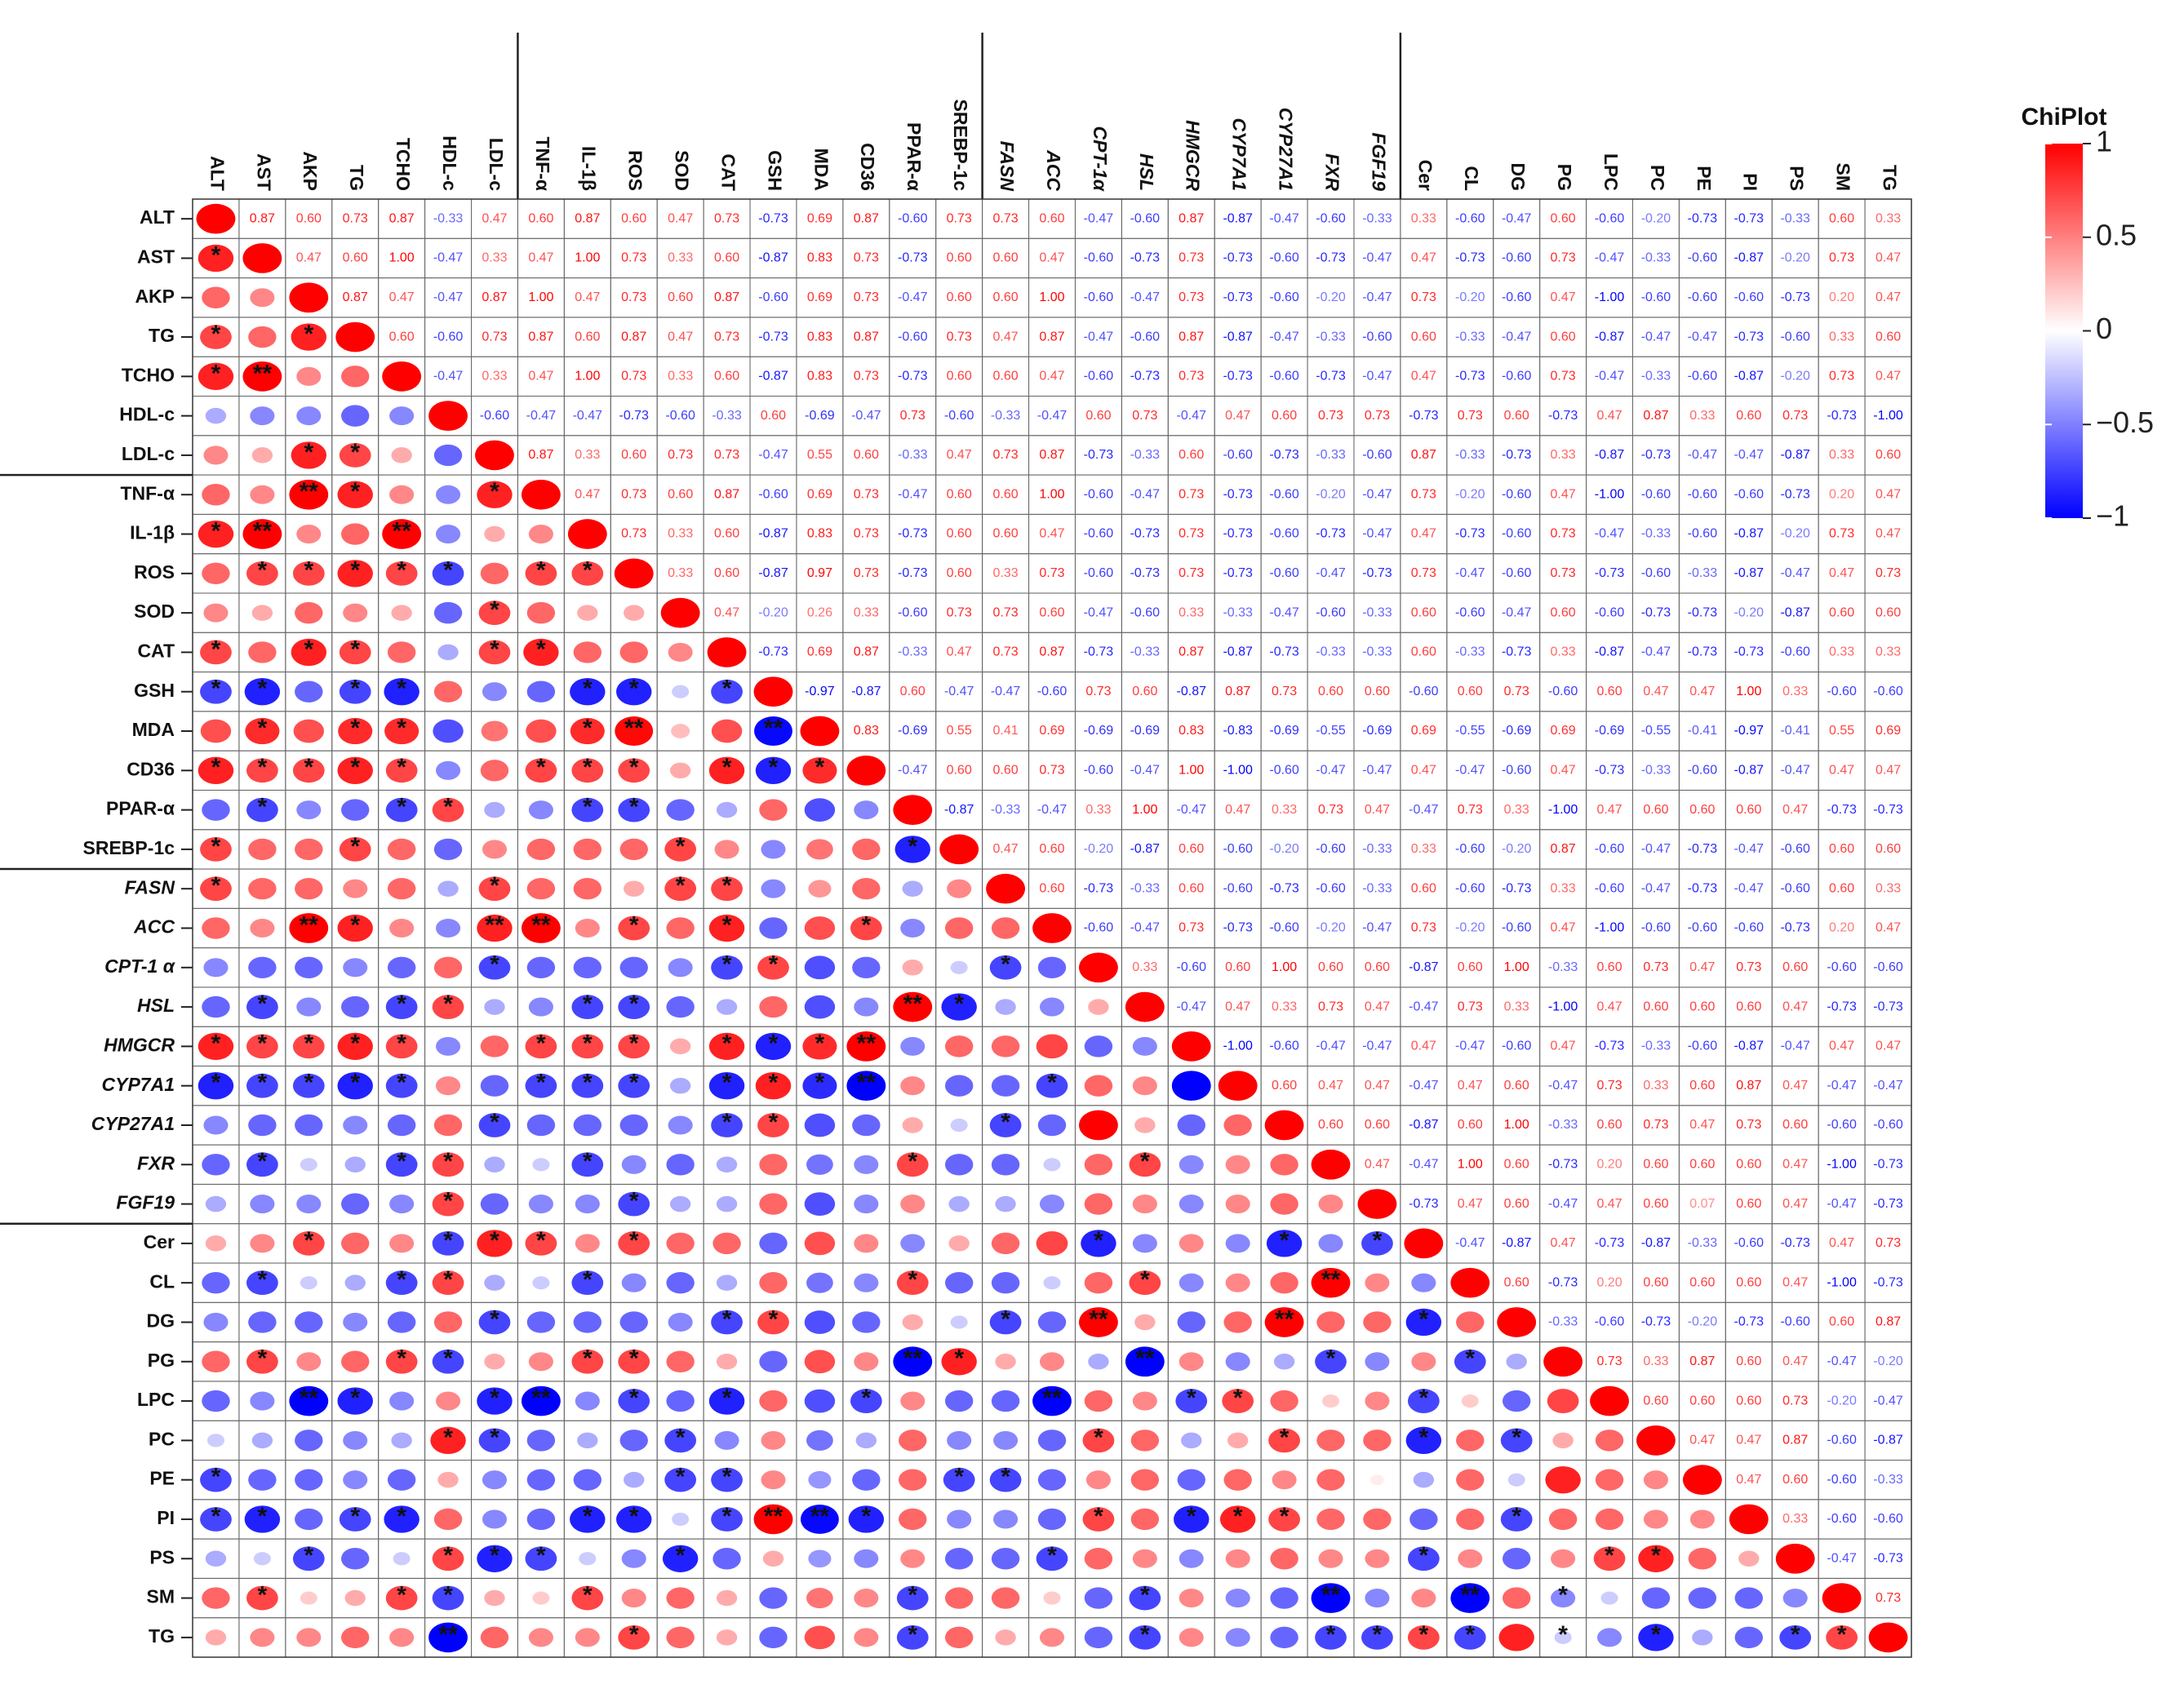 Image resolution: width=2184 pixels, height=1689 pixels. What do you see at coordinates (1470, 731) in the screenshot?
I see `value-label: -0.55` at bounding box center [1470, 731].